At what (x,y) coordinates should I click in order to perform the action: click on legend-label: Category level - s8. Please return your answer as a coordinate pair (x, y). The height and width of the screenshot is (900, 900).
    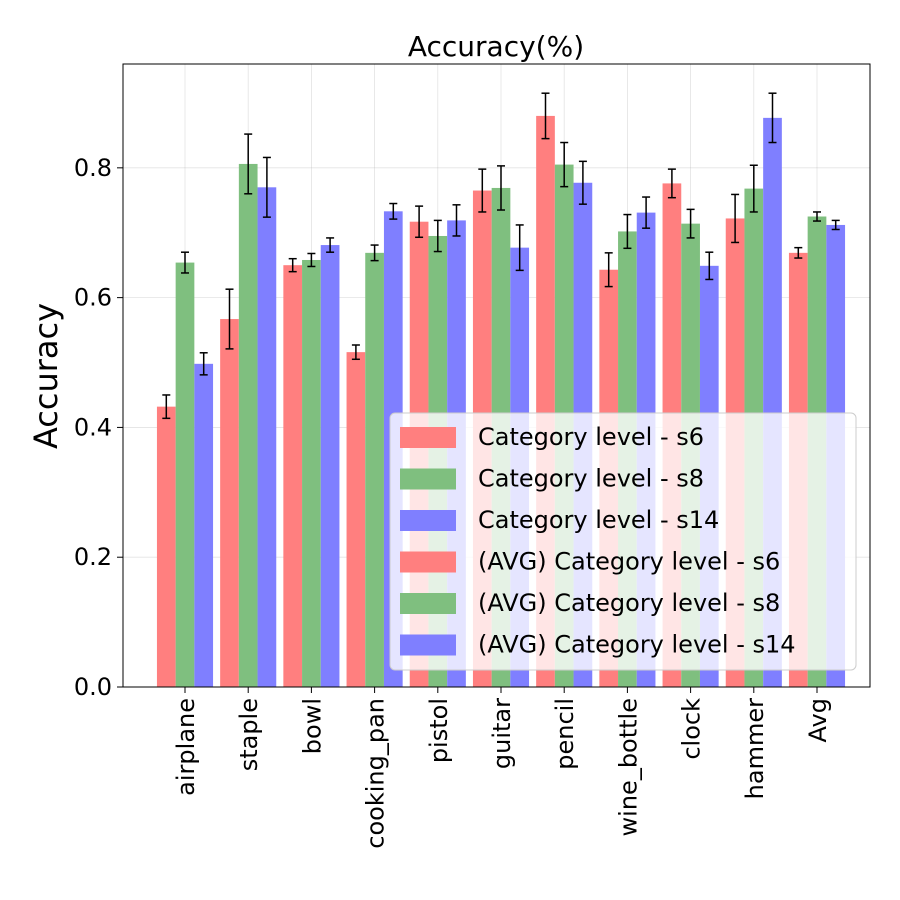
    Looking at the image, I should click on (591, 479).